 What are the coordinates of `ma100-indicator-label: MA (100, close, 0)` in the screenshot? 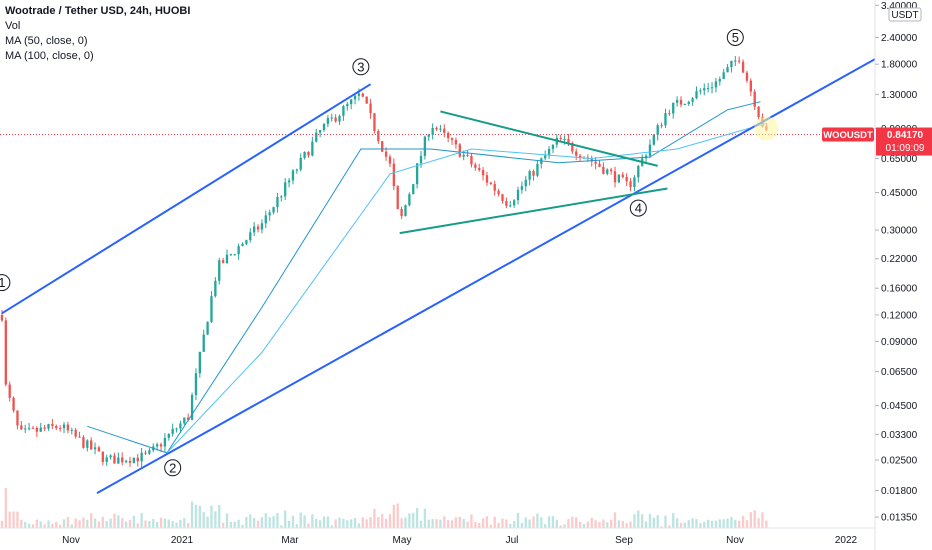 It's located at (49, 56).